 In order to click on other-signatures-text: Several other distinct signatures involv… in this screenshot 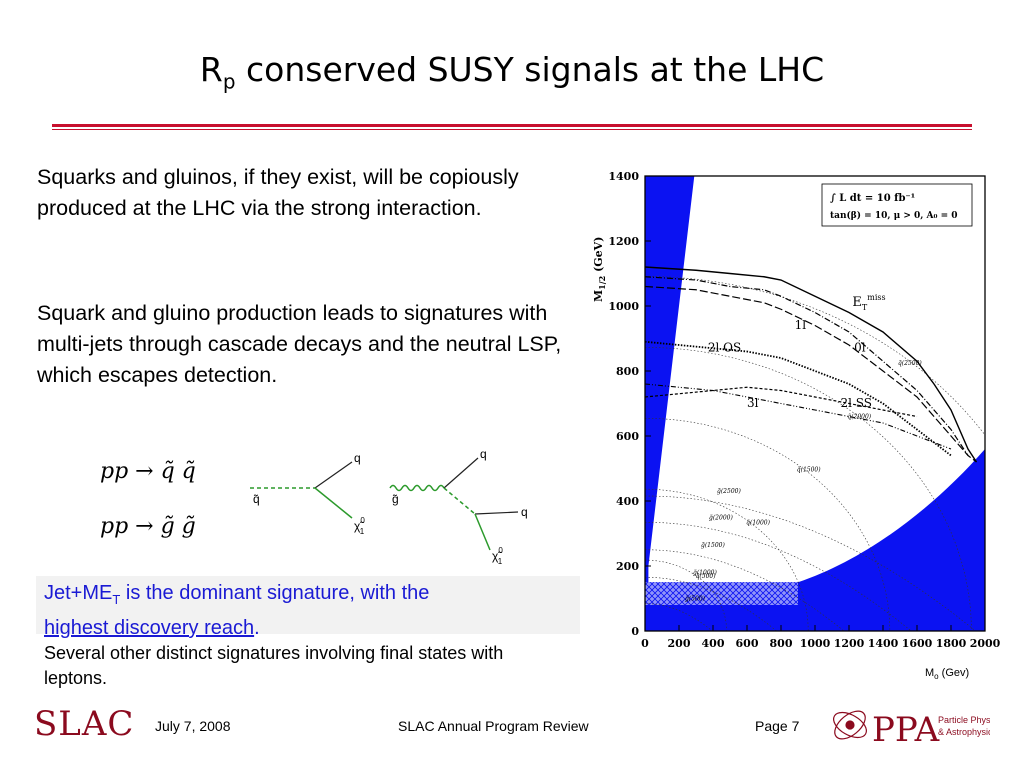, I will do `click(274, 665)`.